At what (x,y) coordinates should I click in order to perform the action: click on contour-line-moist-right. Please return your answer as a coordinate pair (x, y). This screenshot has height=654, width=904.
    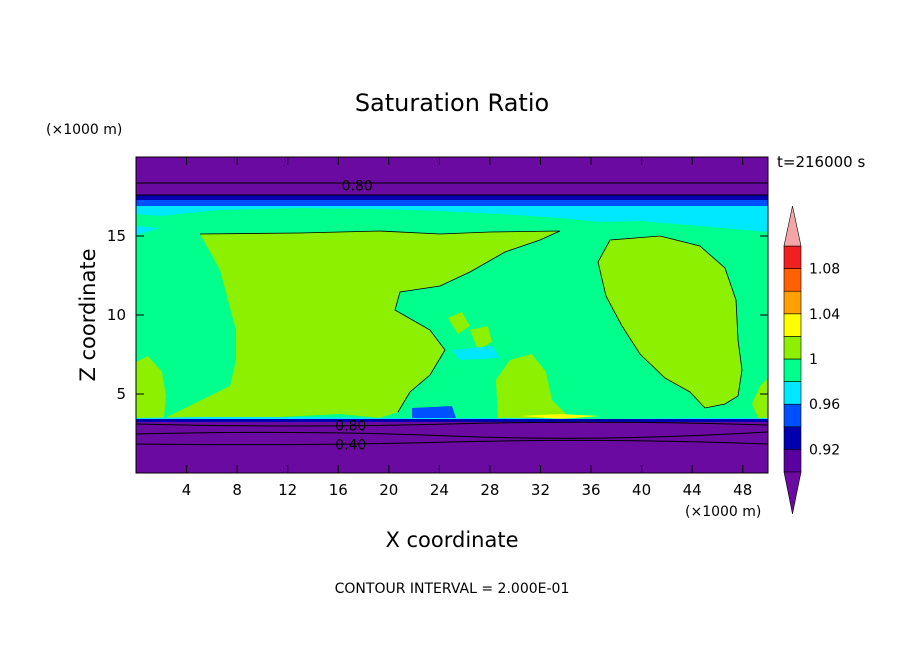
    Looking at the image, I should click on (670, 322).